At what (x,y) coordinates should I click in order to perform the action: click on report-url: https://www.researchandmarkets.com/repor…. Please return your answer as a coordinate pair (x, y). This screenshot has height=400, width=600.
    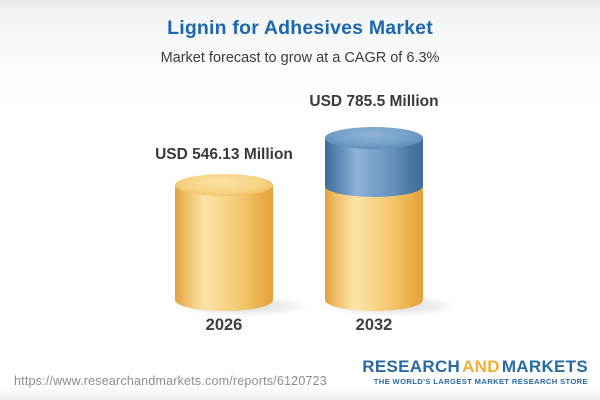
    Looking at the image, I should click on (170, 381).